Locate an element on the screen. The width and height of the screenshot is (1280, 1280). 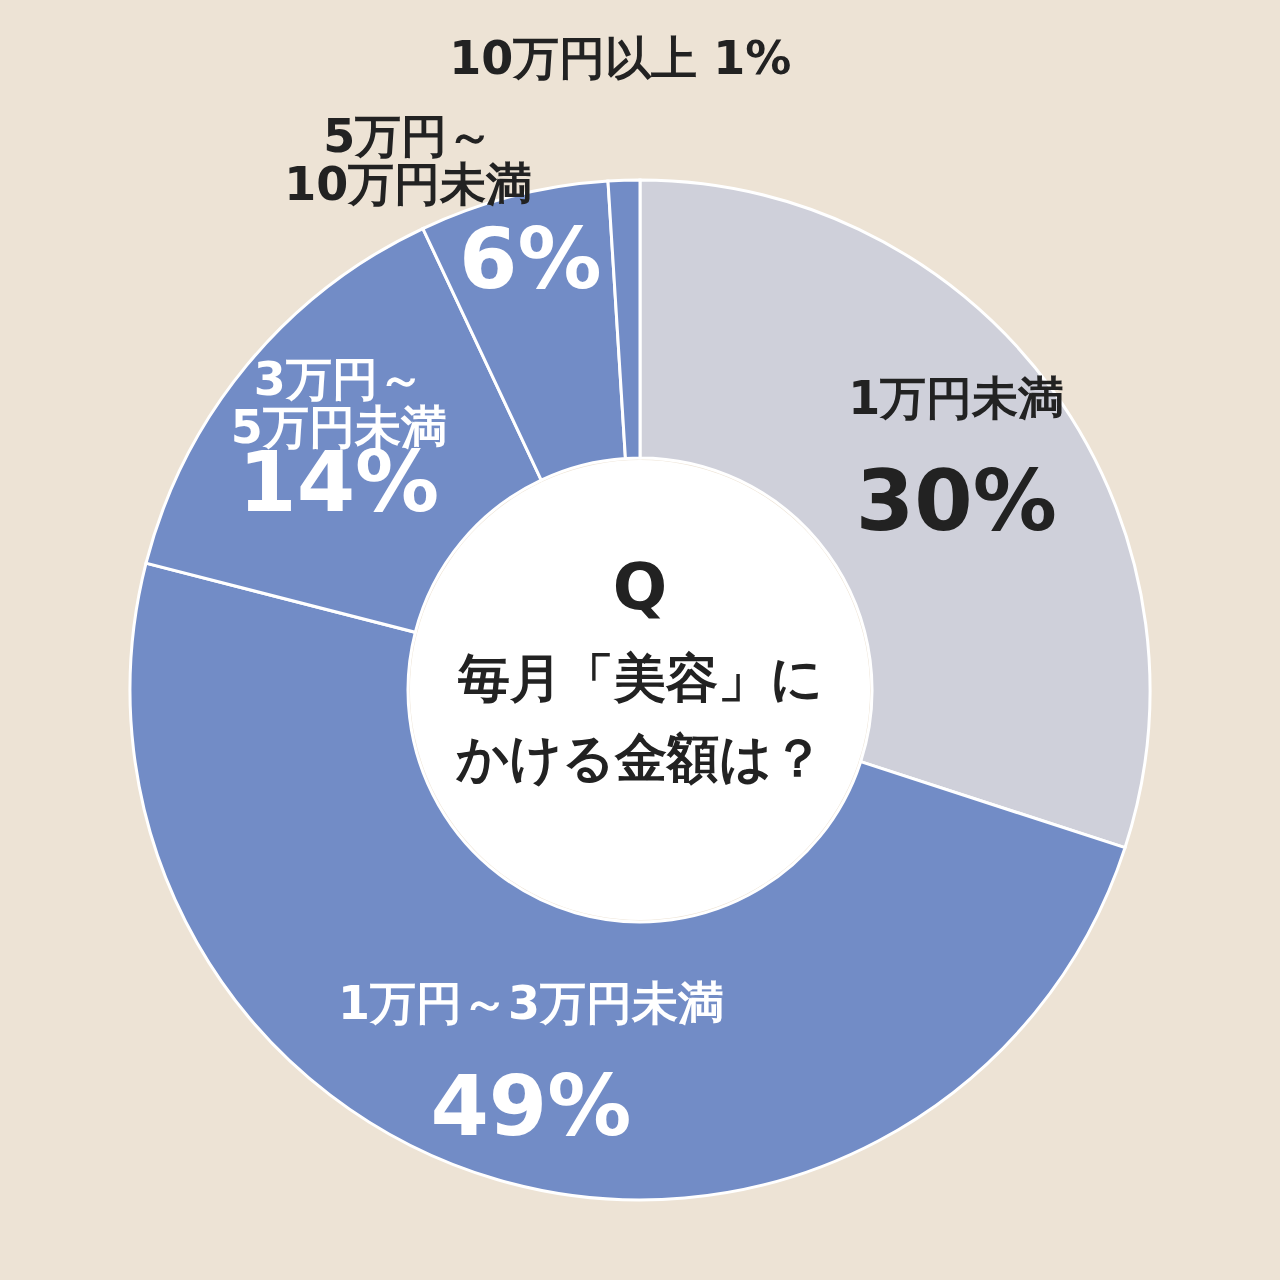
slice-label: 1万円～3万円未満 is located at coordinates (530, 1003).